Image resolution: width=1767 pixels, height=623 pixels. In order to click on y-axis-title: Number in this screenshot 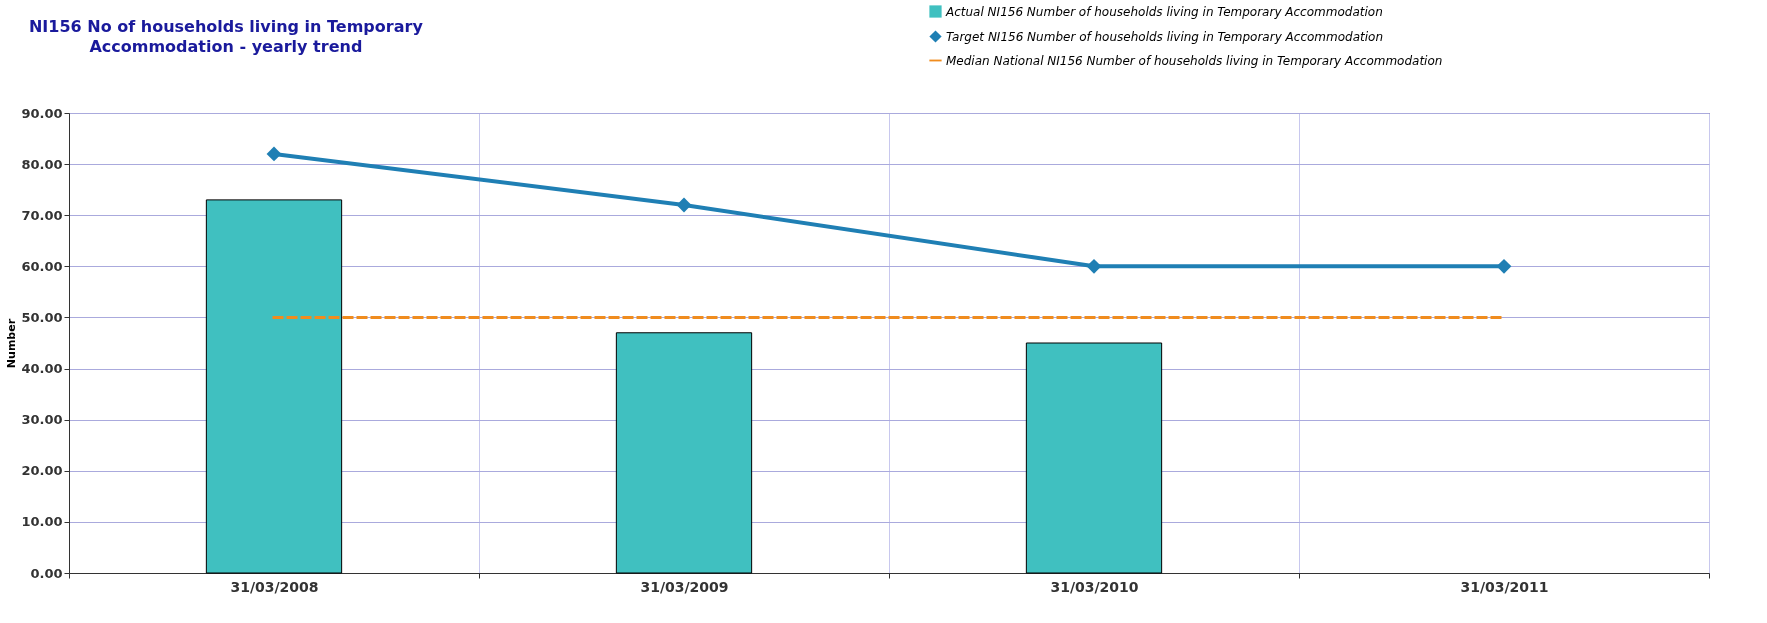, I will do `click(12, 343)`.